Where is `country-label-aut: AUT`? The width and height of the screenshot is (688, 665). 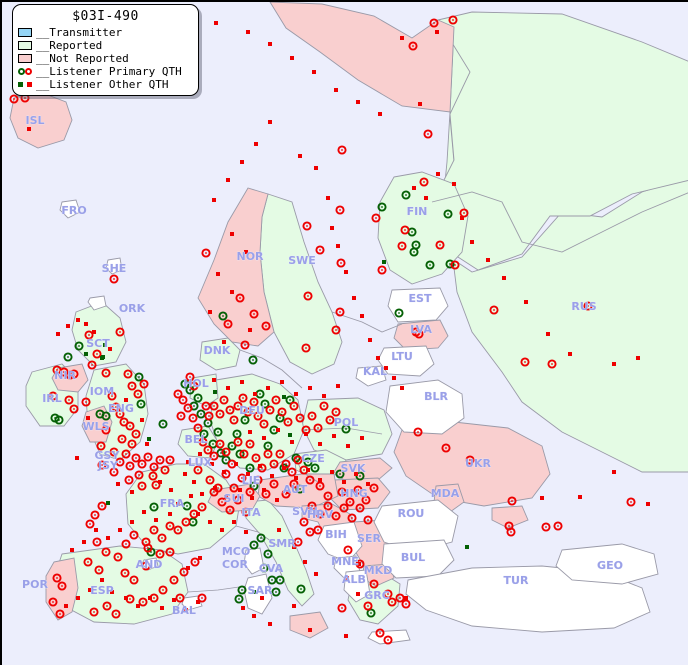 country-label-aut: AUT is located at coordinates (295, 489).